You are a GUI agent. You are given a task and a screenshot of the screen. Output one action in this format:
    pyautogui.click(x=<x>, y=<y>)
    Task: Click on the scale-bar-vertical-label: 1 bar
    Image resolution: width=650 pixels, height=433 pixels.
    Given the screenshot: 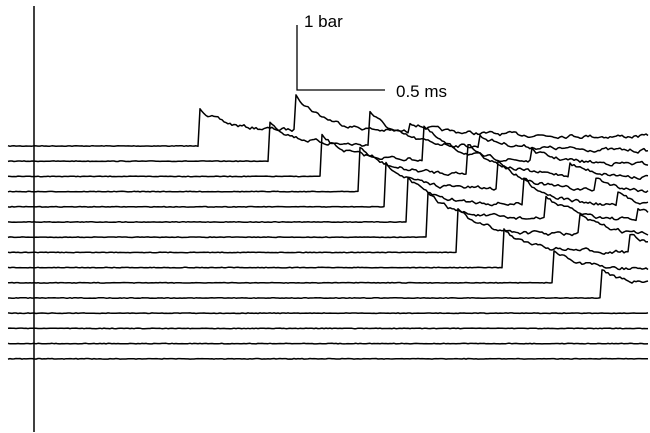 What is the action you would take?
    pyautogui.click(x=323, y=21)
    